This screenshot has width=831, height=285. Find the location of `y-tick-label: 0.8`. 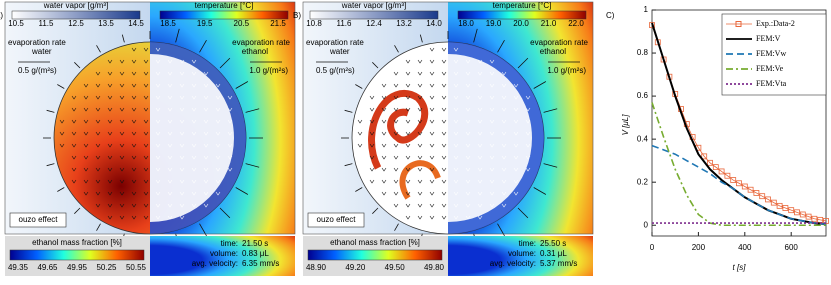

y-tick-label: 0.8 is located at coordinates (643, 52).